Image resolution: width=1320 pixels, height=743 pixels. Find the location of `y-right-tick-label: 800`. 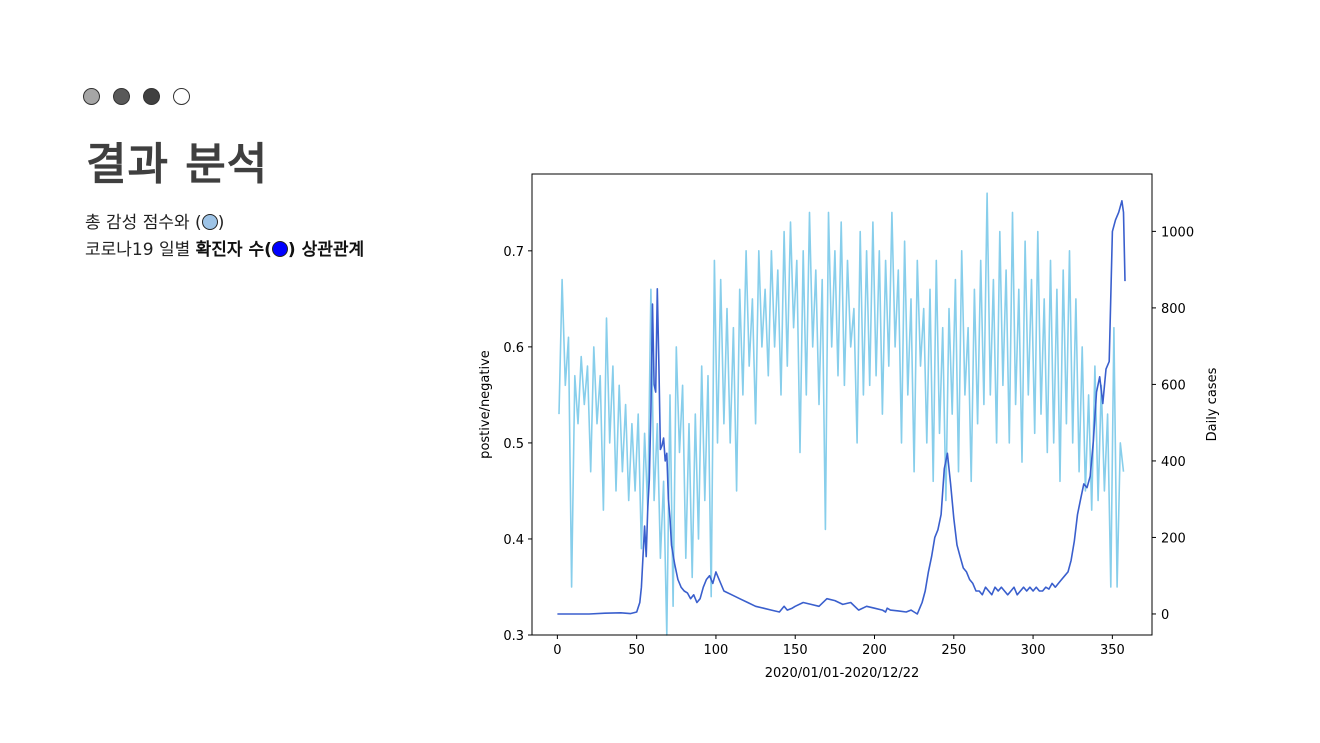

y-right-tick-label: 800 is located at coordinates (1173, 309).